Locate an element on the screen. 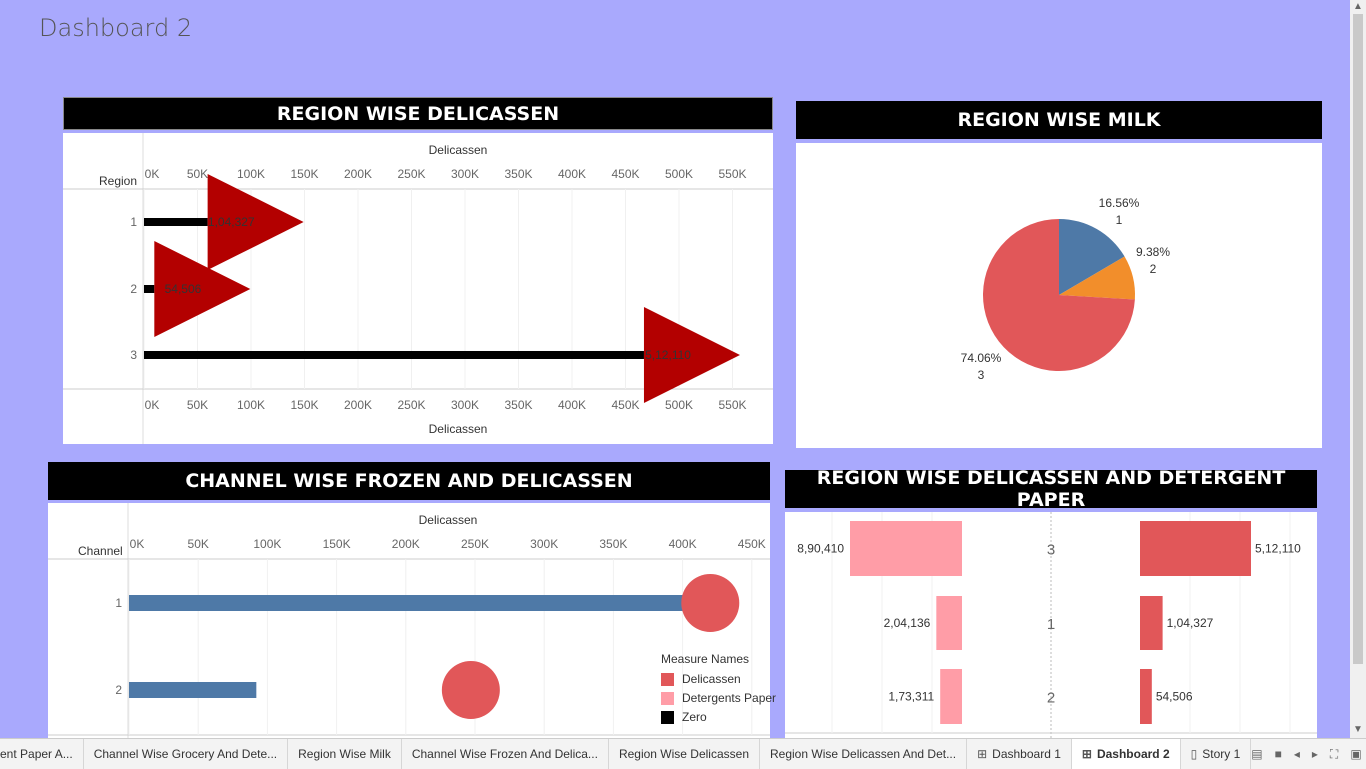 This screenshot has height=769, width=1366. top-tick-label: 250K is located at coordinates (411, 174).